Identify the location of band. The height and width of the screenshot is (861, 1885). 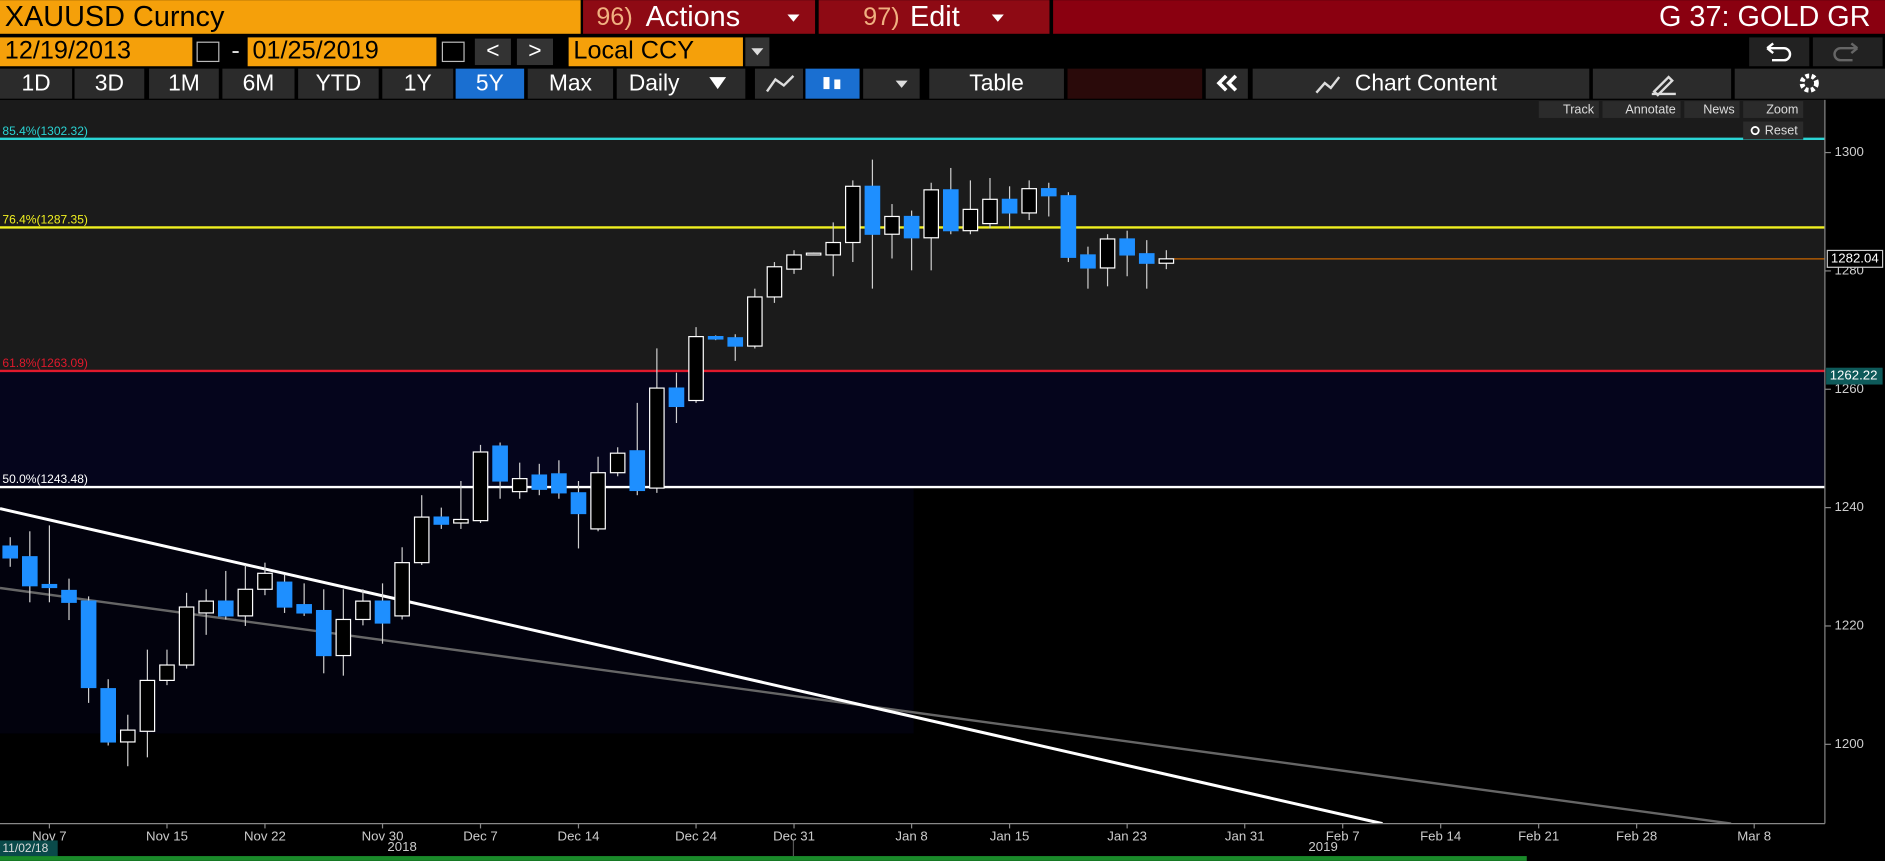
(912, 429).